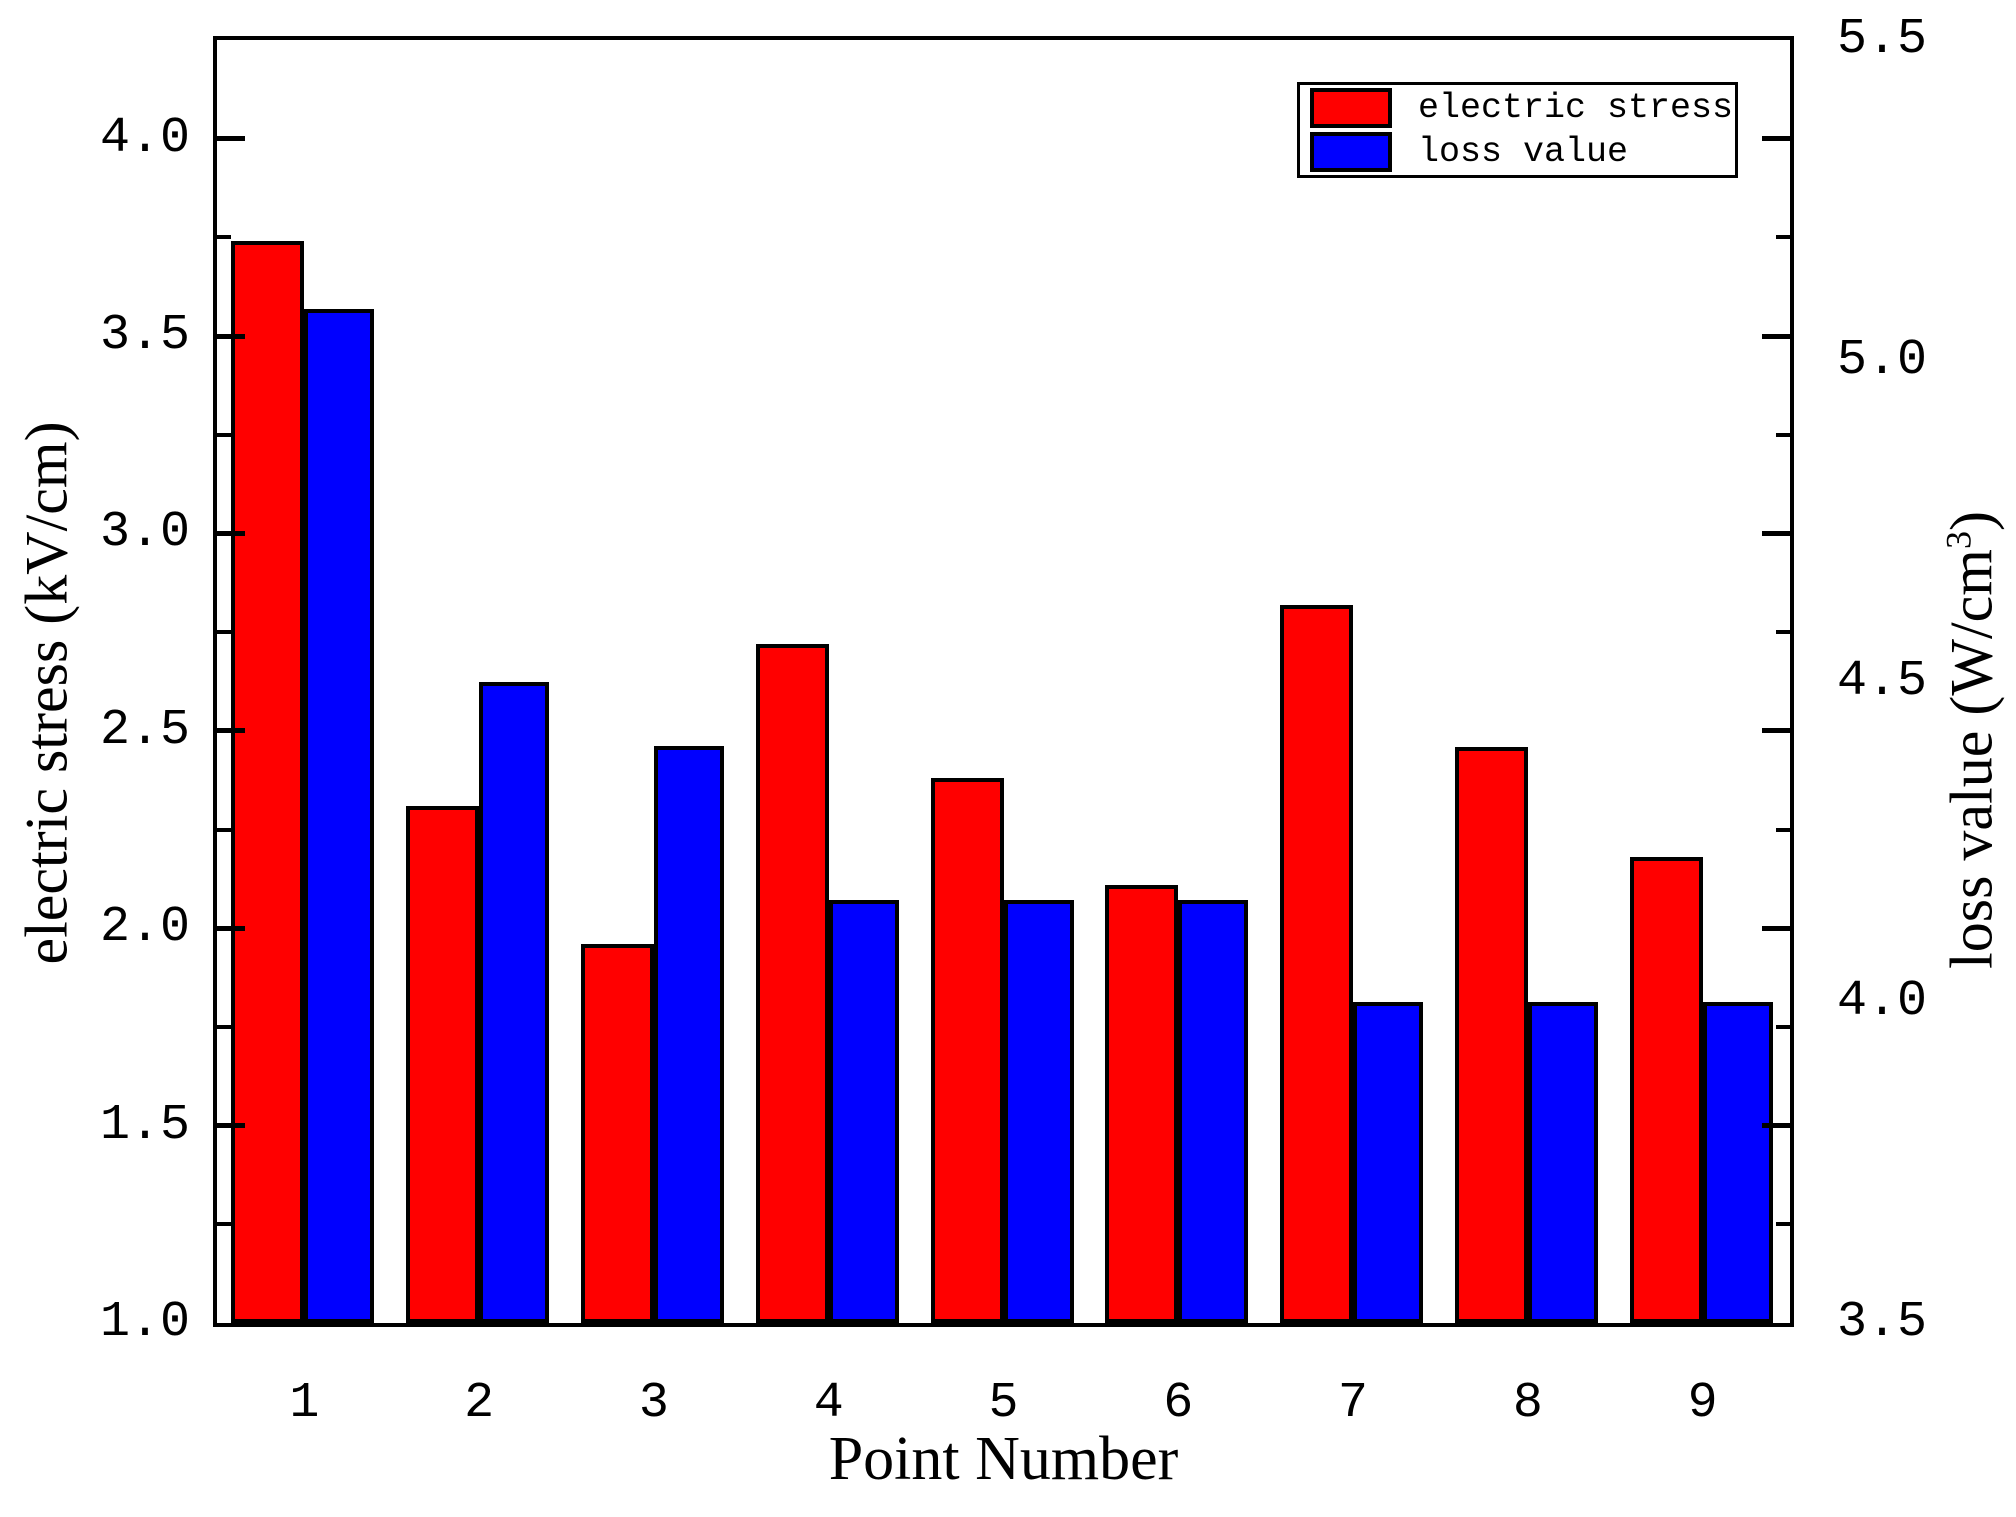 This screenshot has height=1517, width=2016. What do you see at coordinates (144, 928) in the screenshot?
I see `left-axis-tick-label-2.0: 2.0` at bounding box center [144, 928].